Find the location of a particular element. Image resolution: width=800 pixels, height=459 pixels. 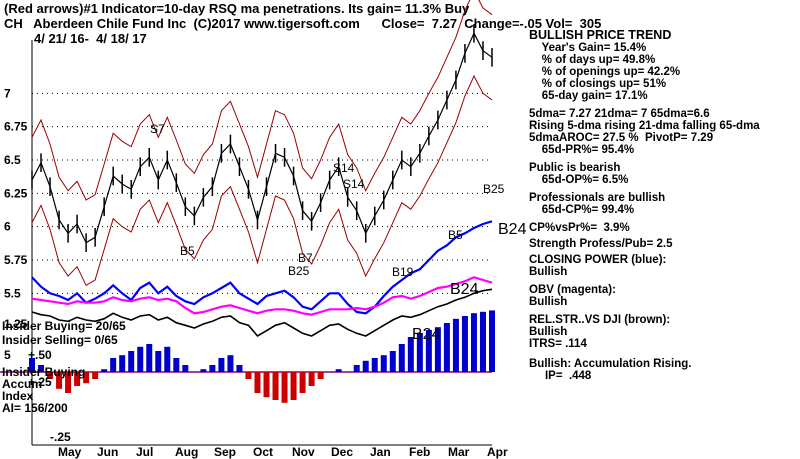

accum-value: IP= .448 is located at coordinates (560, 376).